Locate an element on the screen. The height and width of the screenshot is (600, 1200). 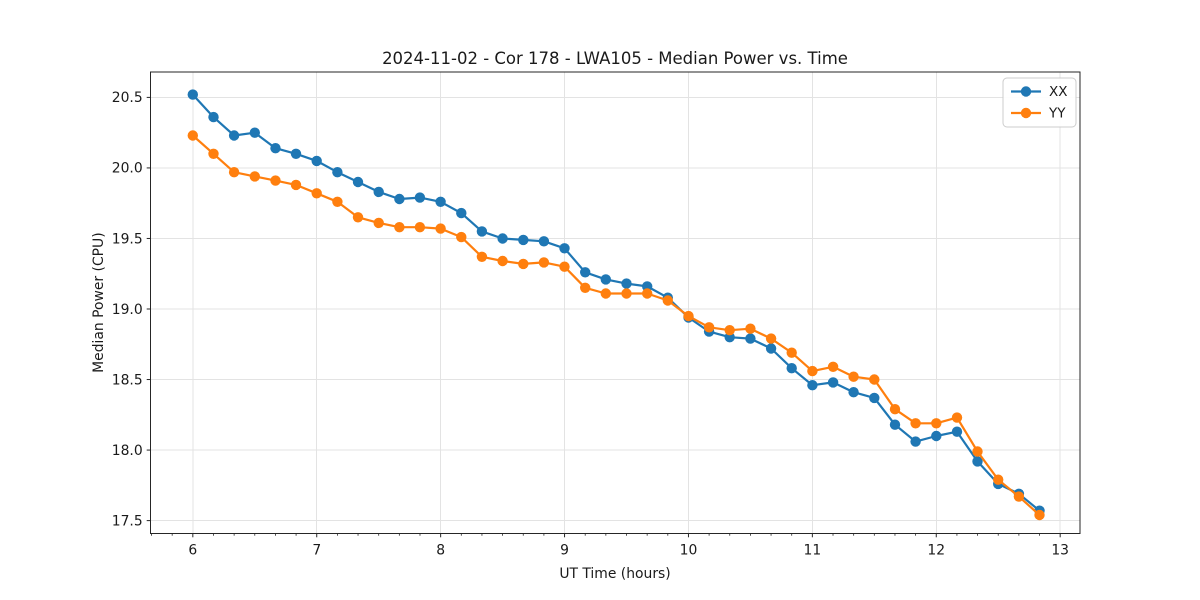
legend-label: XX is located at coordinates (1058, 92).